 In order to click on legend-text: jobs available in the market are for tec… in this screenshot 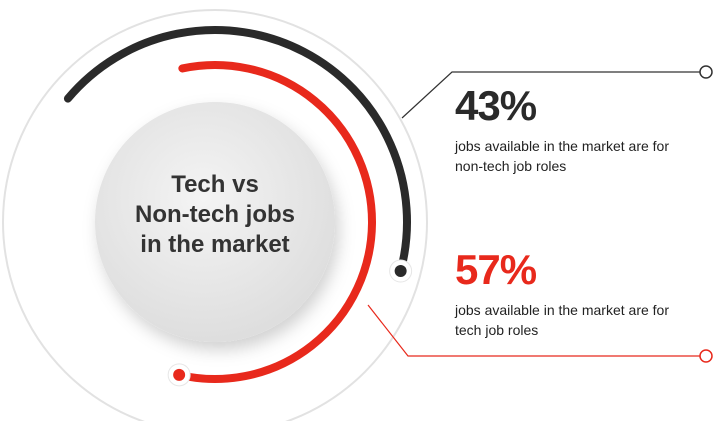, I will do `click(562, 320)`.